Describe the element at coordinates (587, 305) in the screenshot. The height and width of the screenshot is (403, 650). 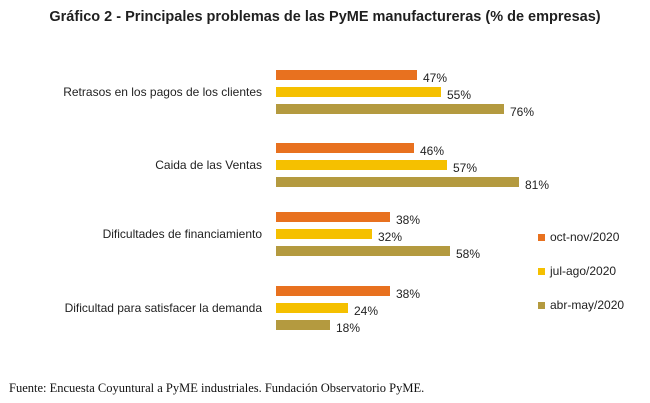
I see `legend-label: abr-may/2020` at that location.